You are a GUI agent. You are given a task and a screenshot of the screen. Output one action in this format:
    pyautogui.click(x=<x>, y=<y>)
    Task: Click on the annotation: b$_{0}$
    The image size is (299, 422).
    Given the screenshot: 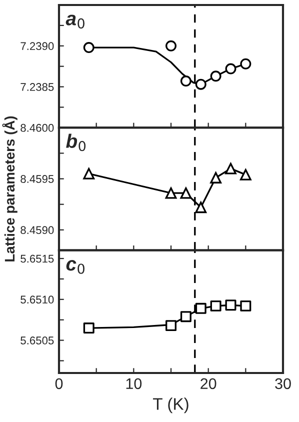 What is the action you would take?
    pyautogui.click(x=76, y=143)
    